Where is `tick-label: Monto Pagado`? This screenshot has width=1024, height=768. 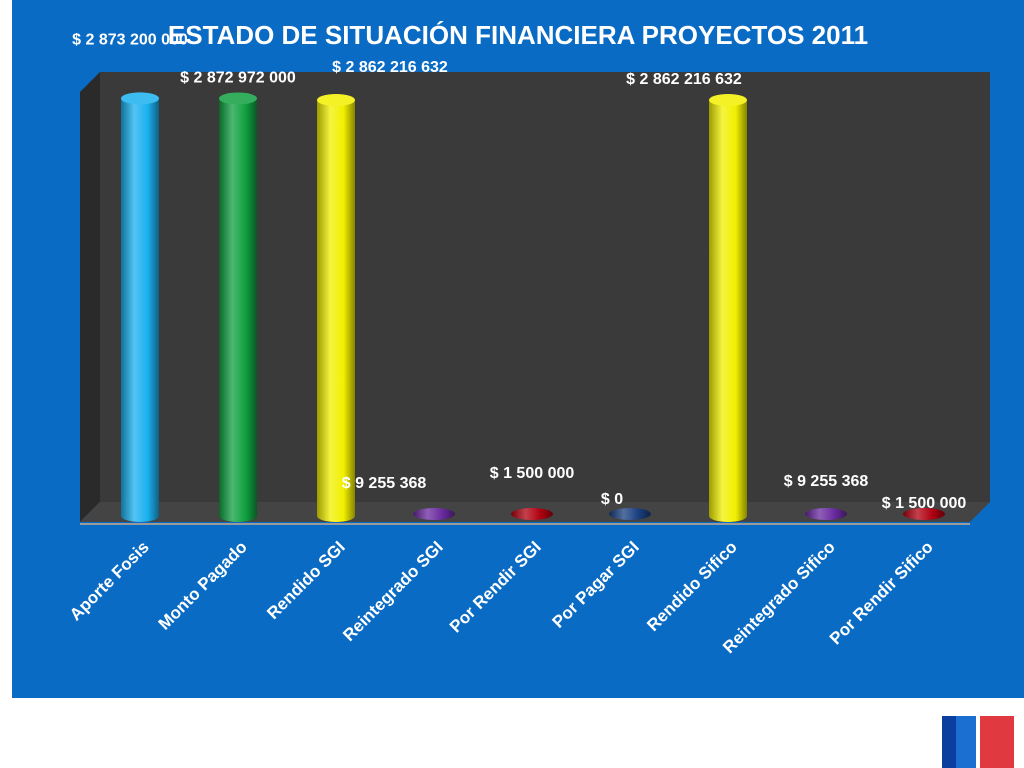 tick-label: Monto Pagado is located at coordinates (203, 585).